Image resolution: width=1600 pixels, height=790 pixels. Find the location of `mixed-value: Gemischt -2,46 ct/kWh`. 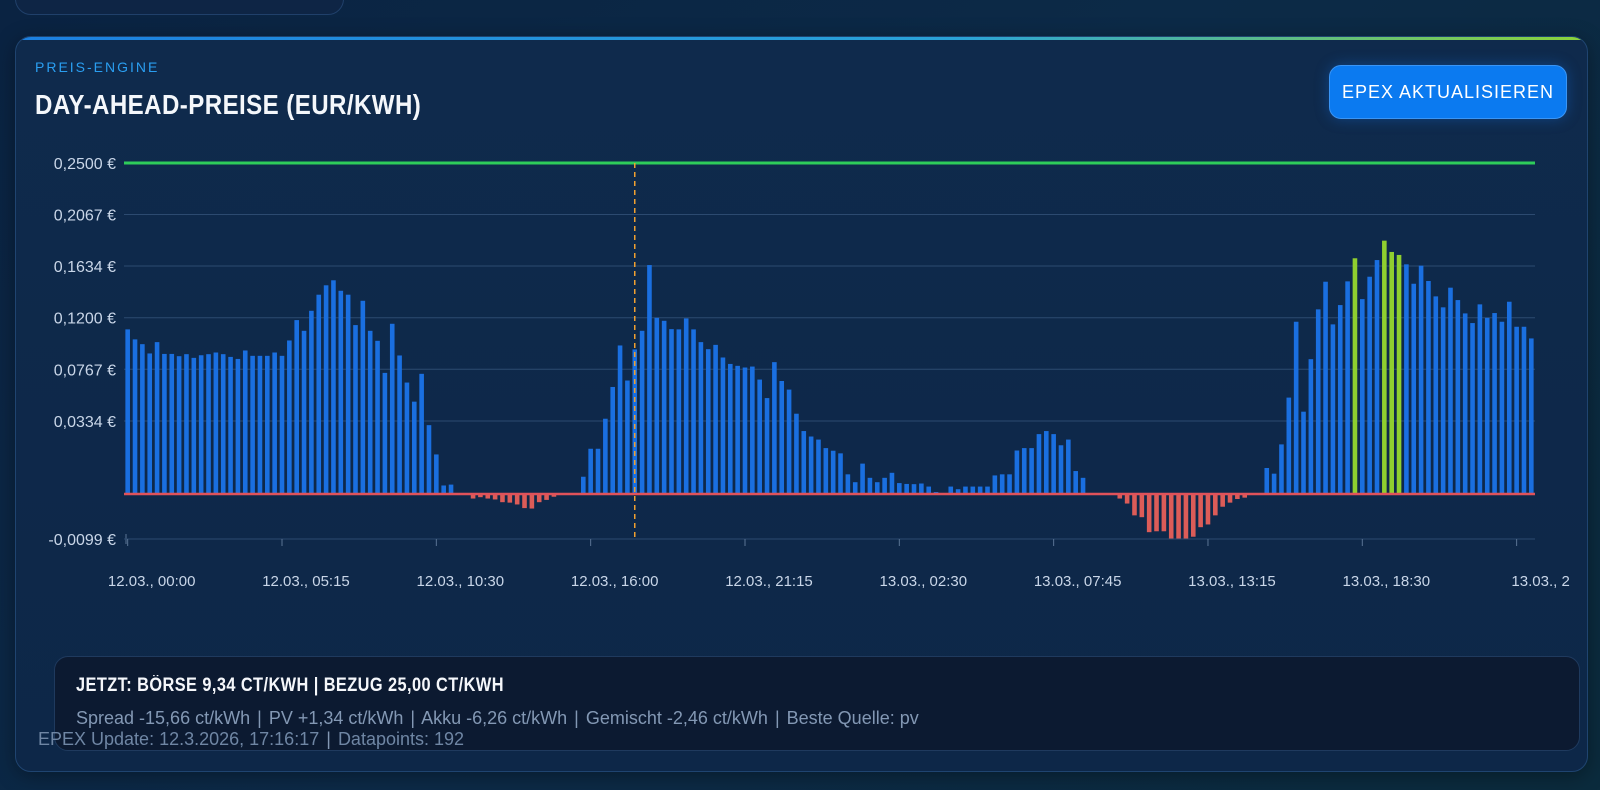

mixed-value: Gemischt -2,46 ct/kWh is located at coordinates (676, 718).